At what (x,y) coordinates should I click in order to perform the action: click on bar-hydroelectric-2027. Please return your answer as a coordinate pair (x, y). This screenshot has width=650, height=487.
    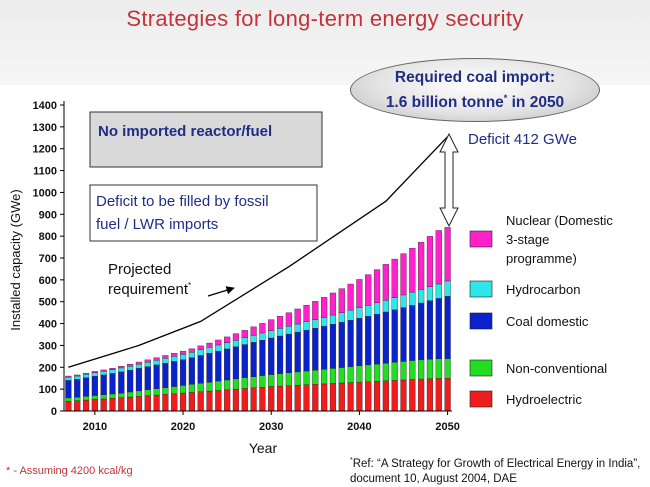
    Looking at the image, I should click on (244, 400).